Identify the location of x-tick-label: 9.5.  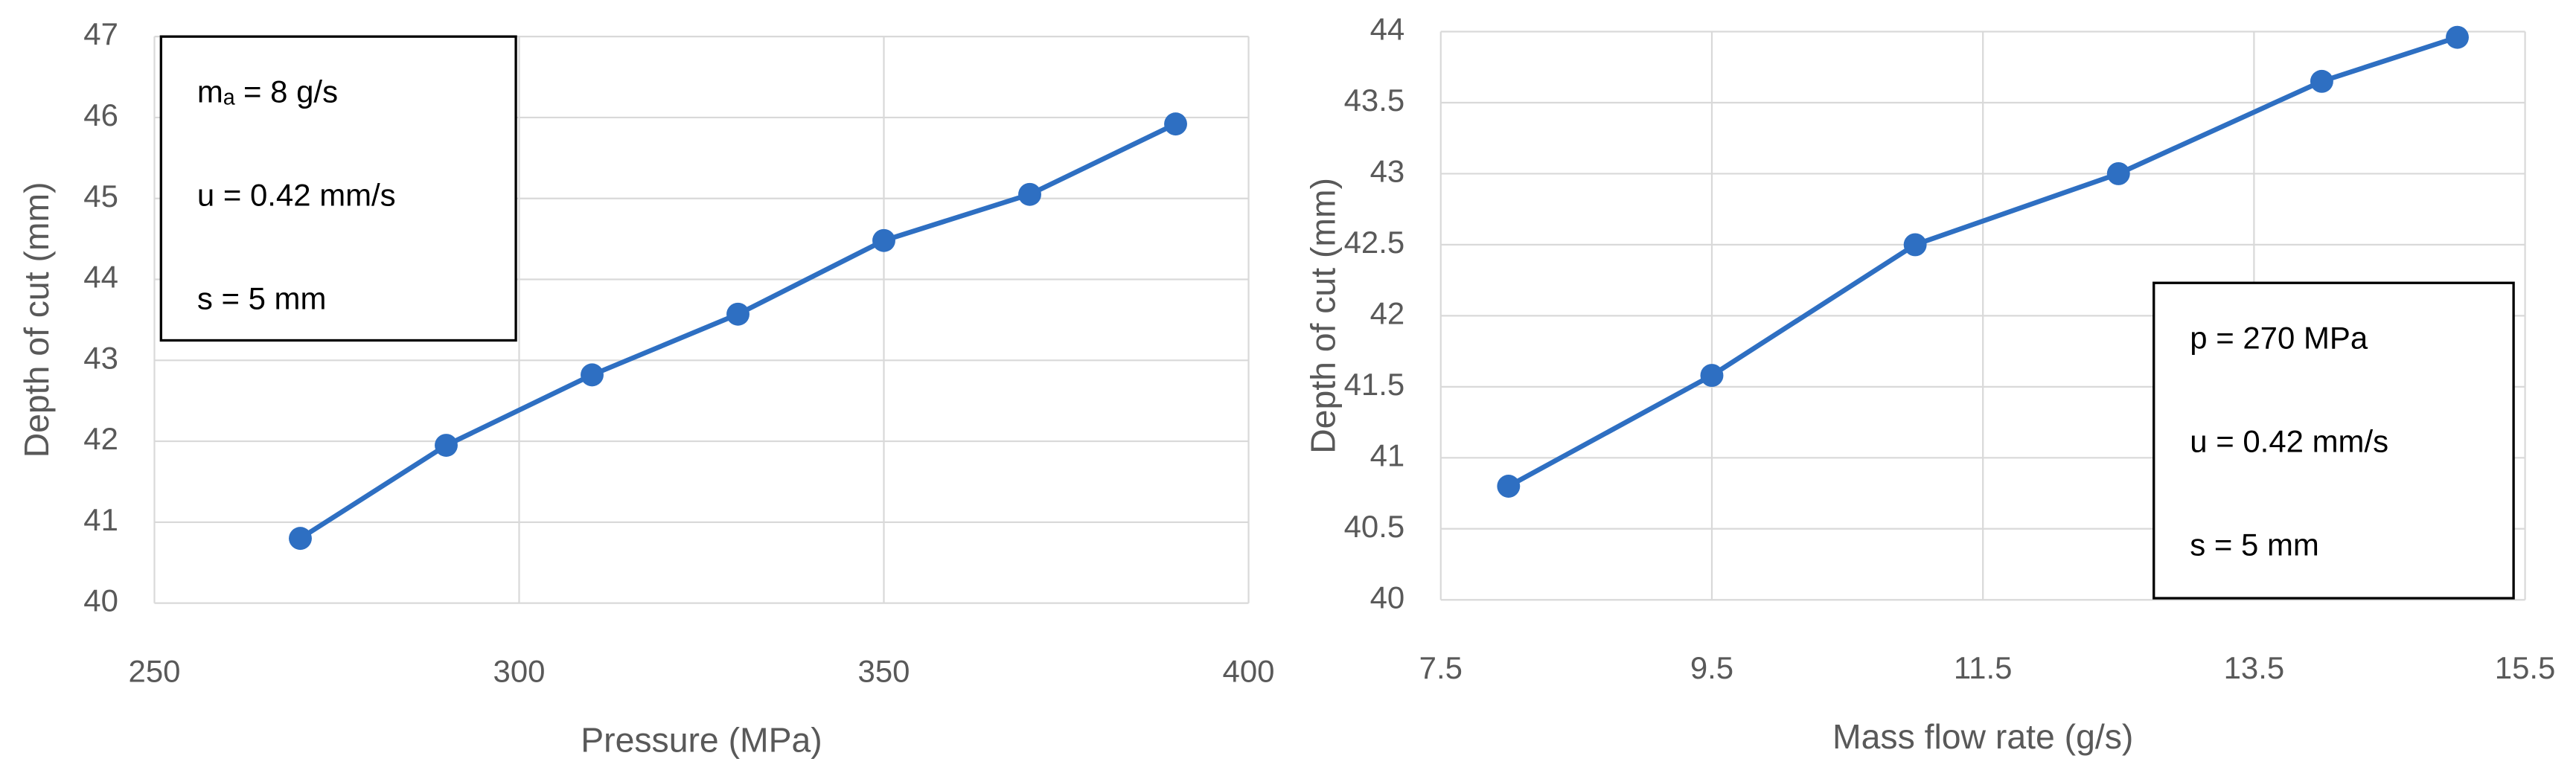
(1712, 668).